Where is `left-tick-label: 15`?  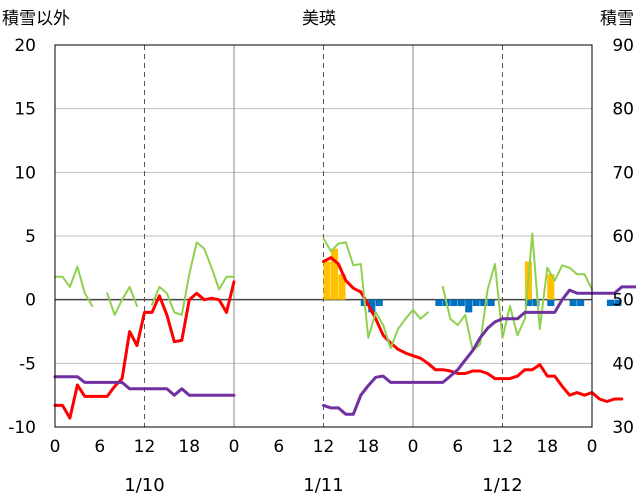 left-tick-label: 15 is located at coordinates (25, 110).